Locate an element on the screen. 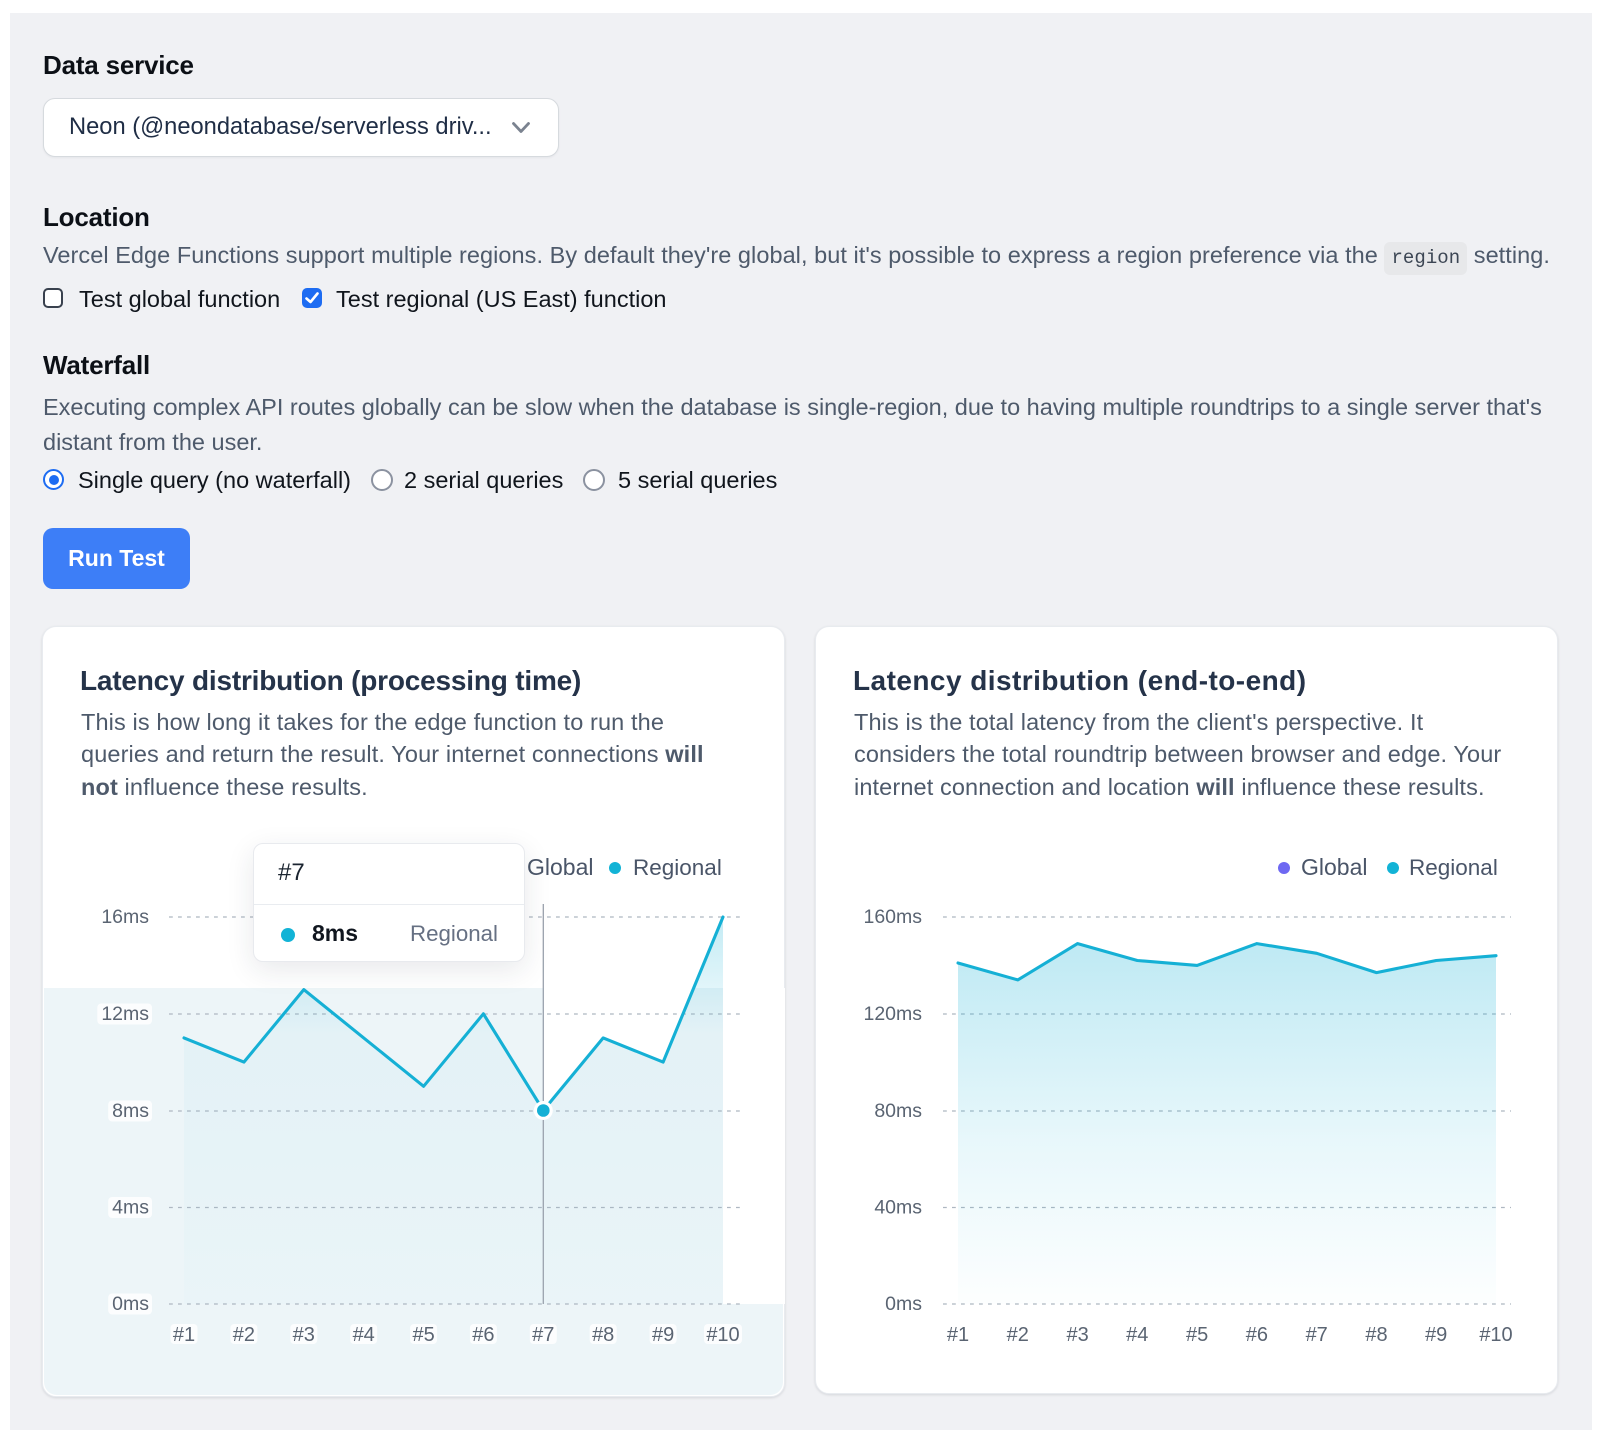 The image size is (1600, 1443). svg-text: 80ms is located at coordinates (898, 1111).